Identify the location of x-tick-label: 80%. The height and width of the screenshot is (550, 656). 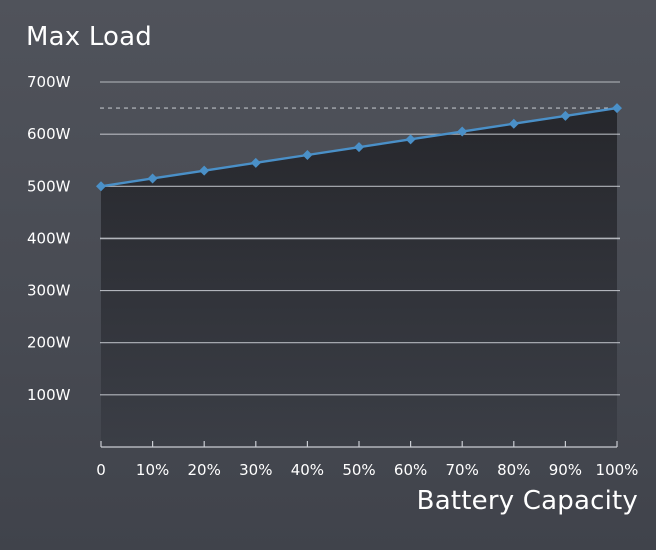
(513, 470).